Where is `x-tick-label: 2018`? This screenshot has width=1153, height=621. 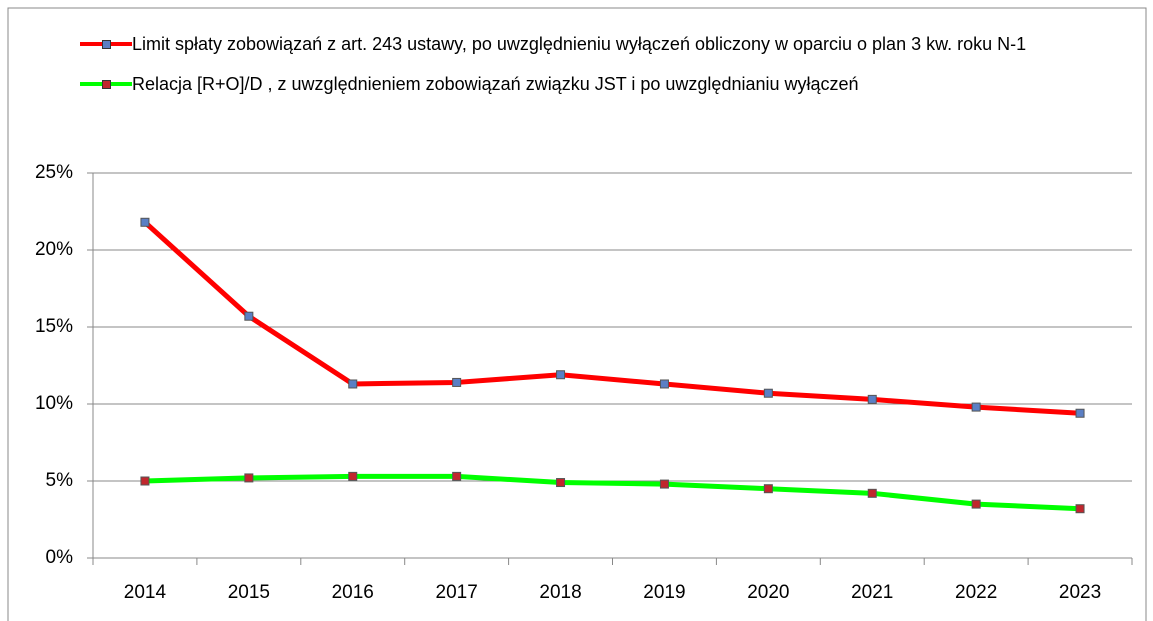 x-tick-label: 2018 is located at coordinates (560, 592).